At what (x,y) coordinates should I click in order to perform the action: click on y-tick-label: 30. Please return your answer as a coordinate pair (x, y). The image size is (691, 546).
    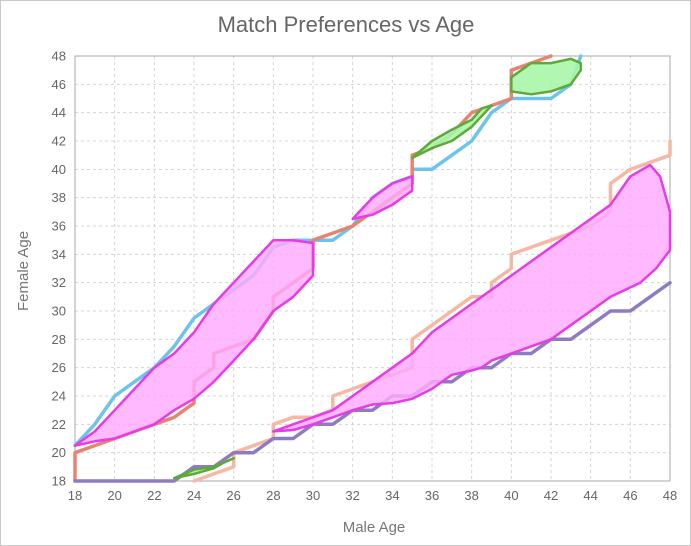
    Looking at the image, I should click on (59, 311).